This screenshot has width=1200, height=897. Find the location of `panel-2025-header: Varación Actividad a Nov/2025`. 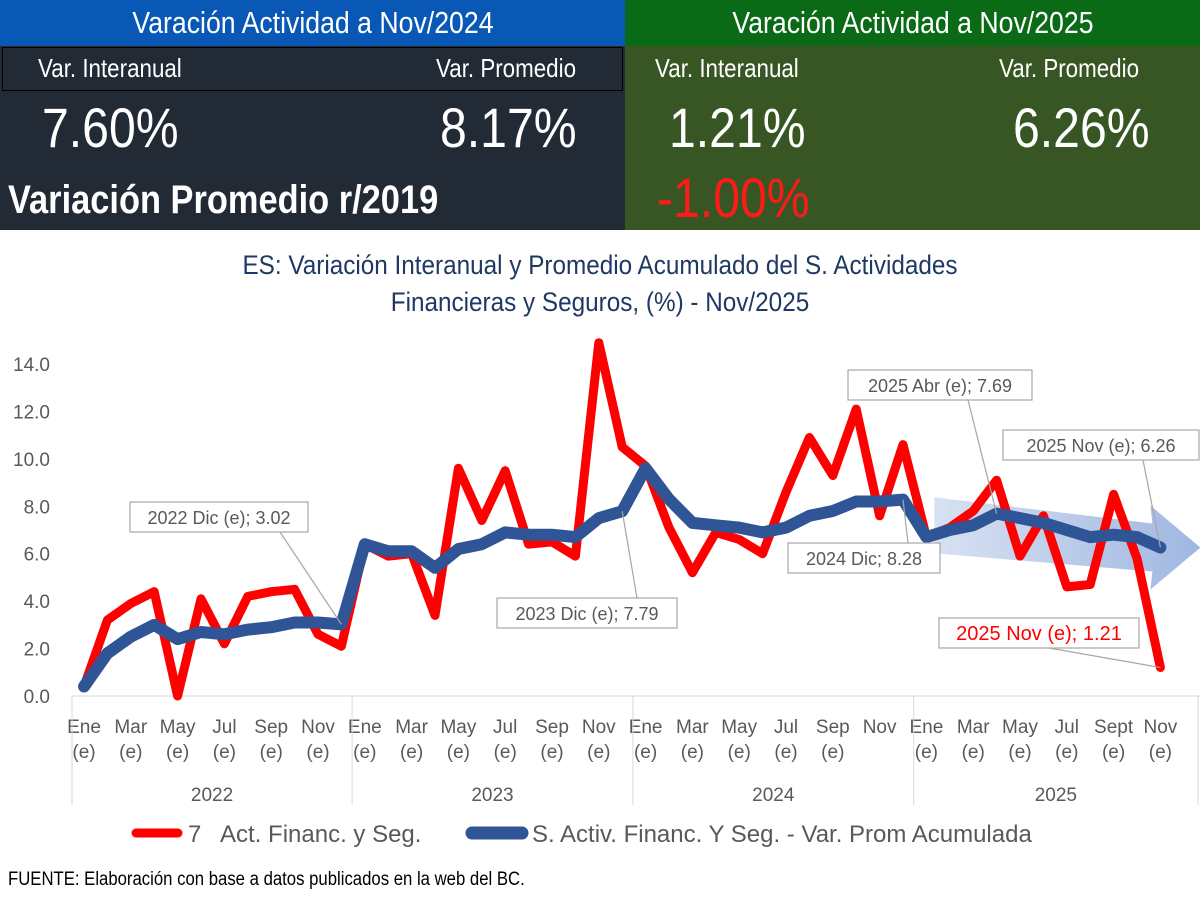

panel-2025-header: Varación Actividad a Nov/2025 is located at coordinates (912, 22).